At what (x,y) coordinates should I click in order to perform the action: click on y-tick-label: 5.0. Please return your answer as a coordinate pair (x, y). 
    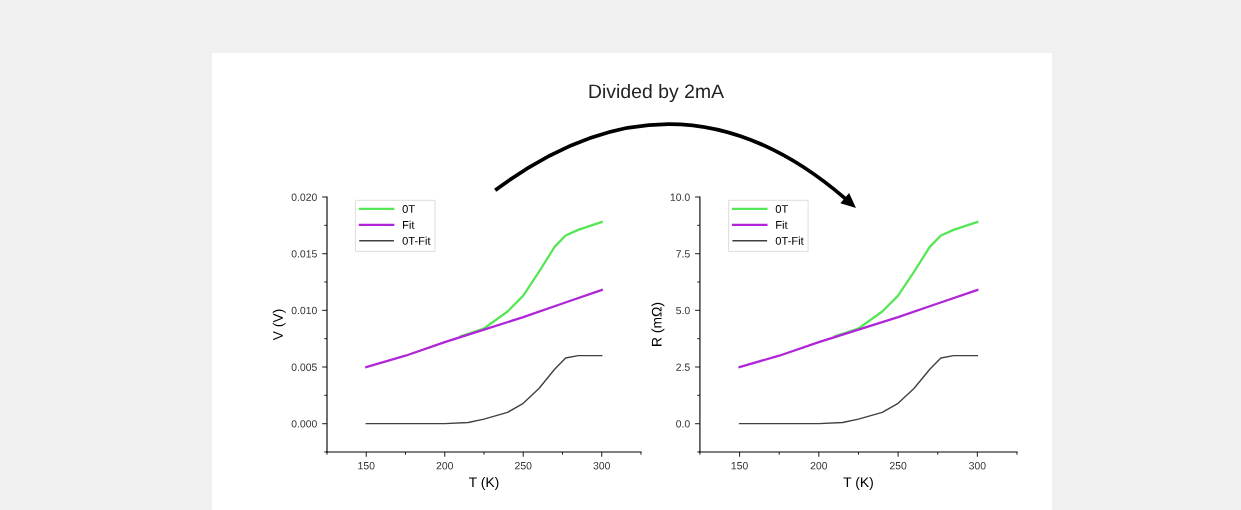
    Looking at the image, I should click on (683, 310).